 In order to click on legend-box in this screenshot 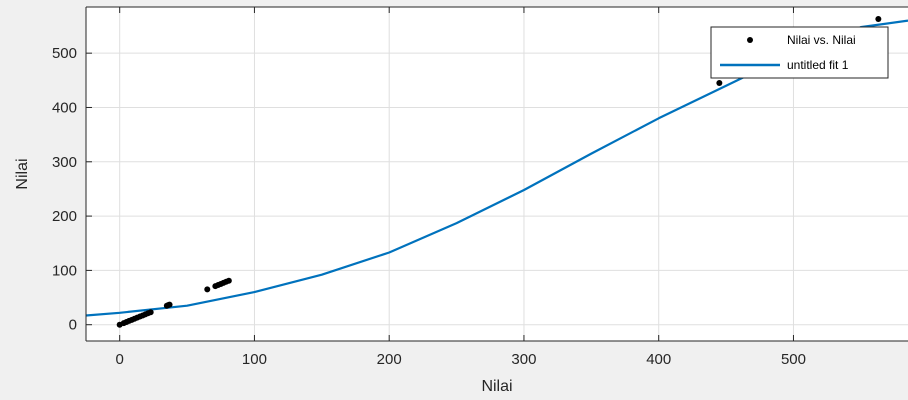, I will do `click(799, 52)`.